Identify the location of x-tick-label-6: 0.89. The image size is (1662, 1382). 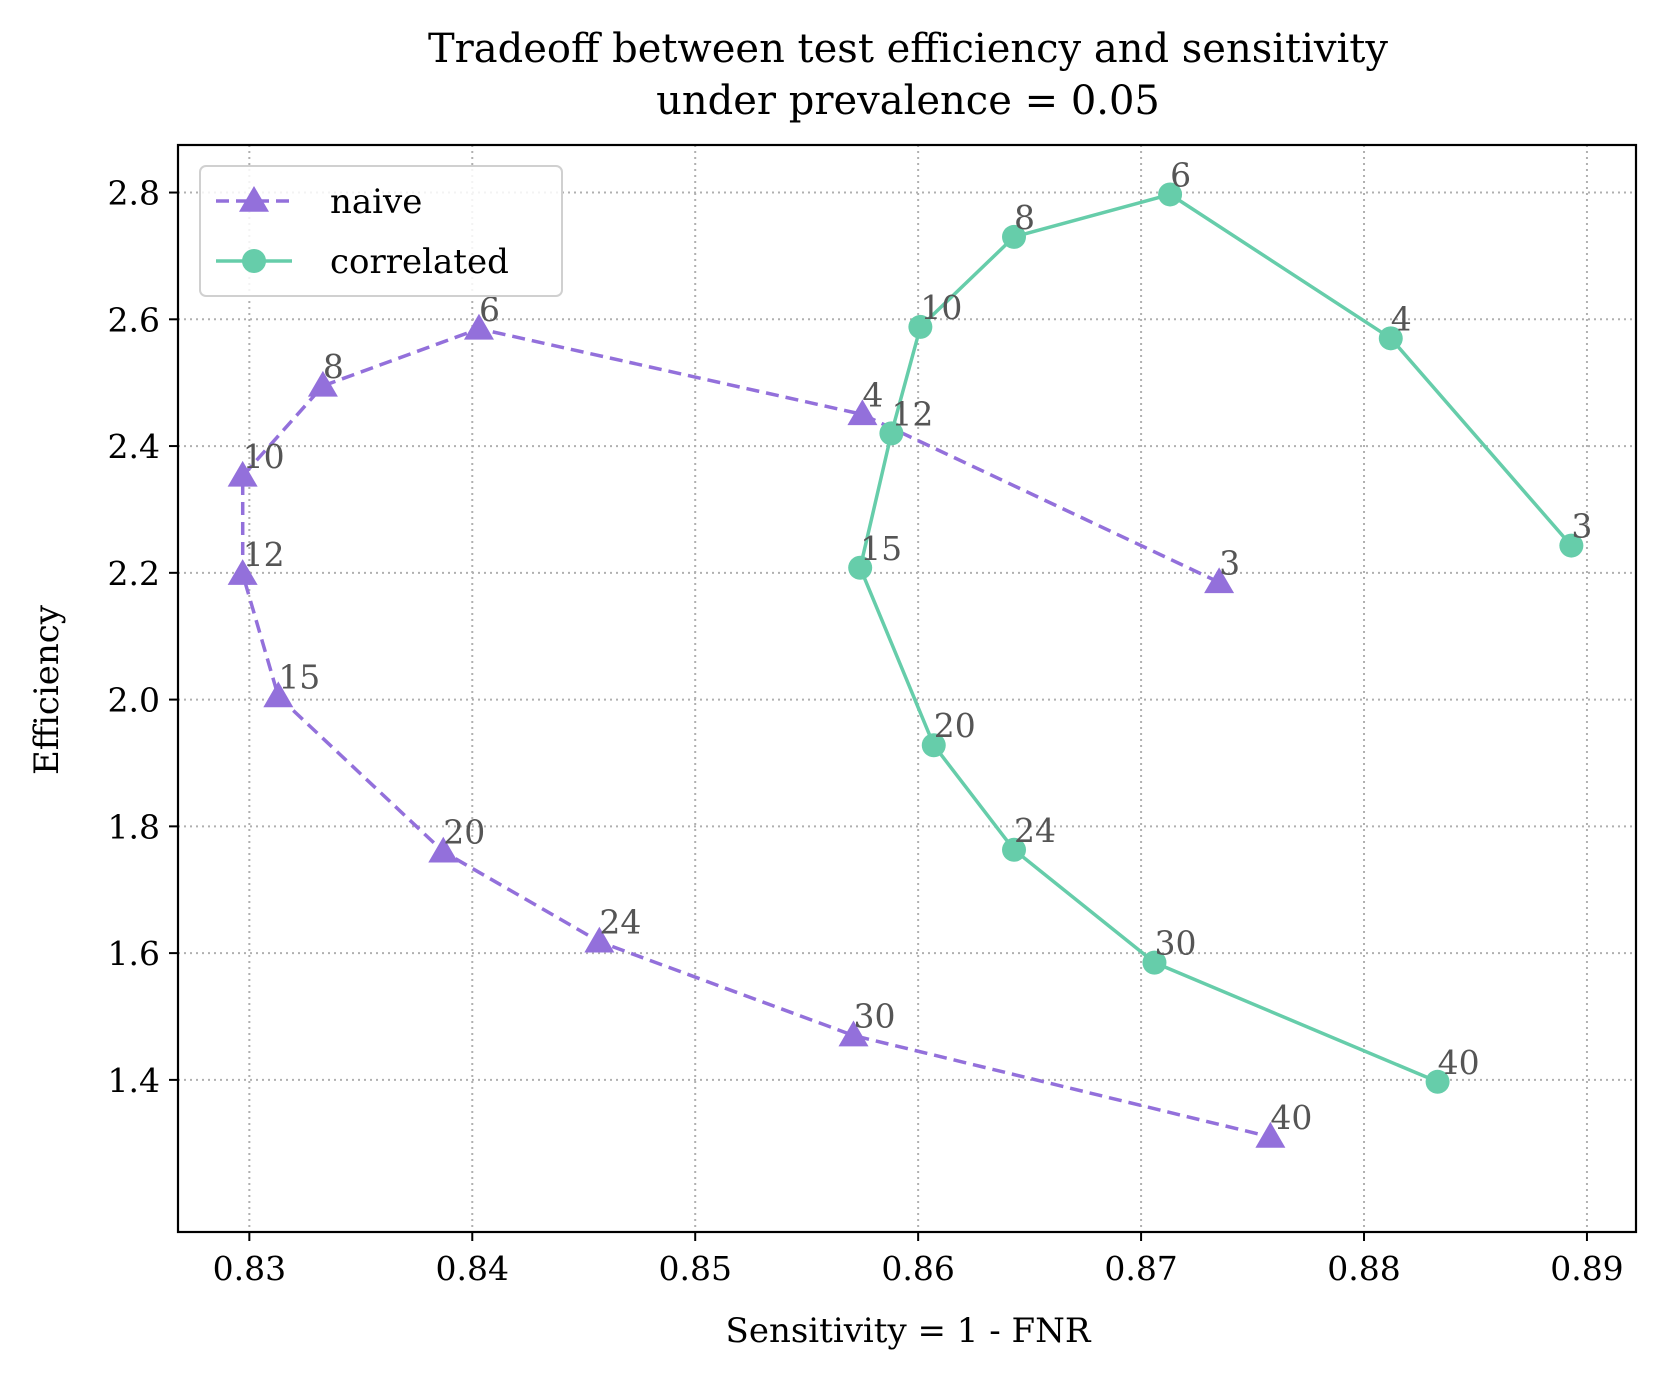
(1586, 1268).